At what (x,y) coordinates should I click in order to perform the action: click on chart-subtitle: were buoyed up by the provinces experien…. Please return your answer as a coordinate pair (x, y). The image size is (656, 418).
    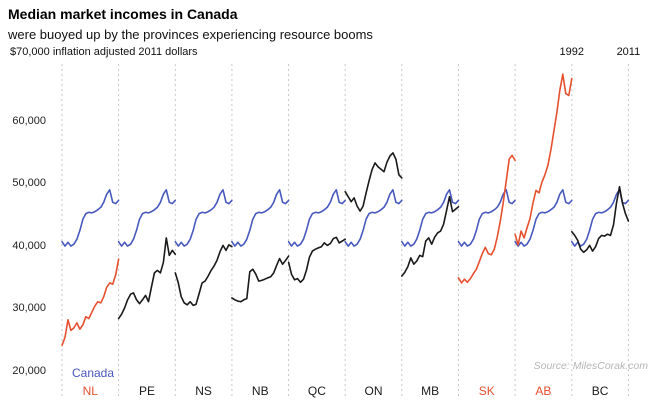
    Looking at the image, I should click on (190, 34).